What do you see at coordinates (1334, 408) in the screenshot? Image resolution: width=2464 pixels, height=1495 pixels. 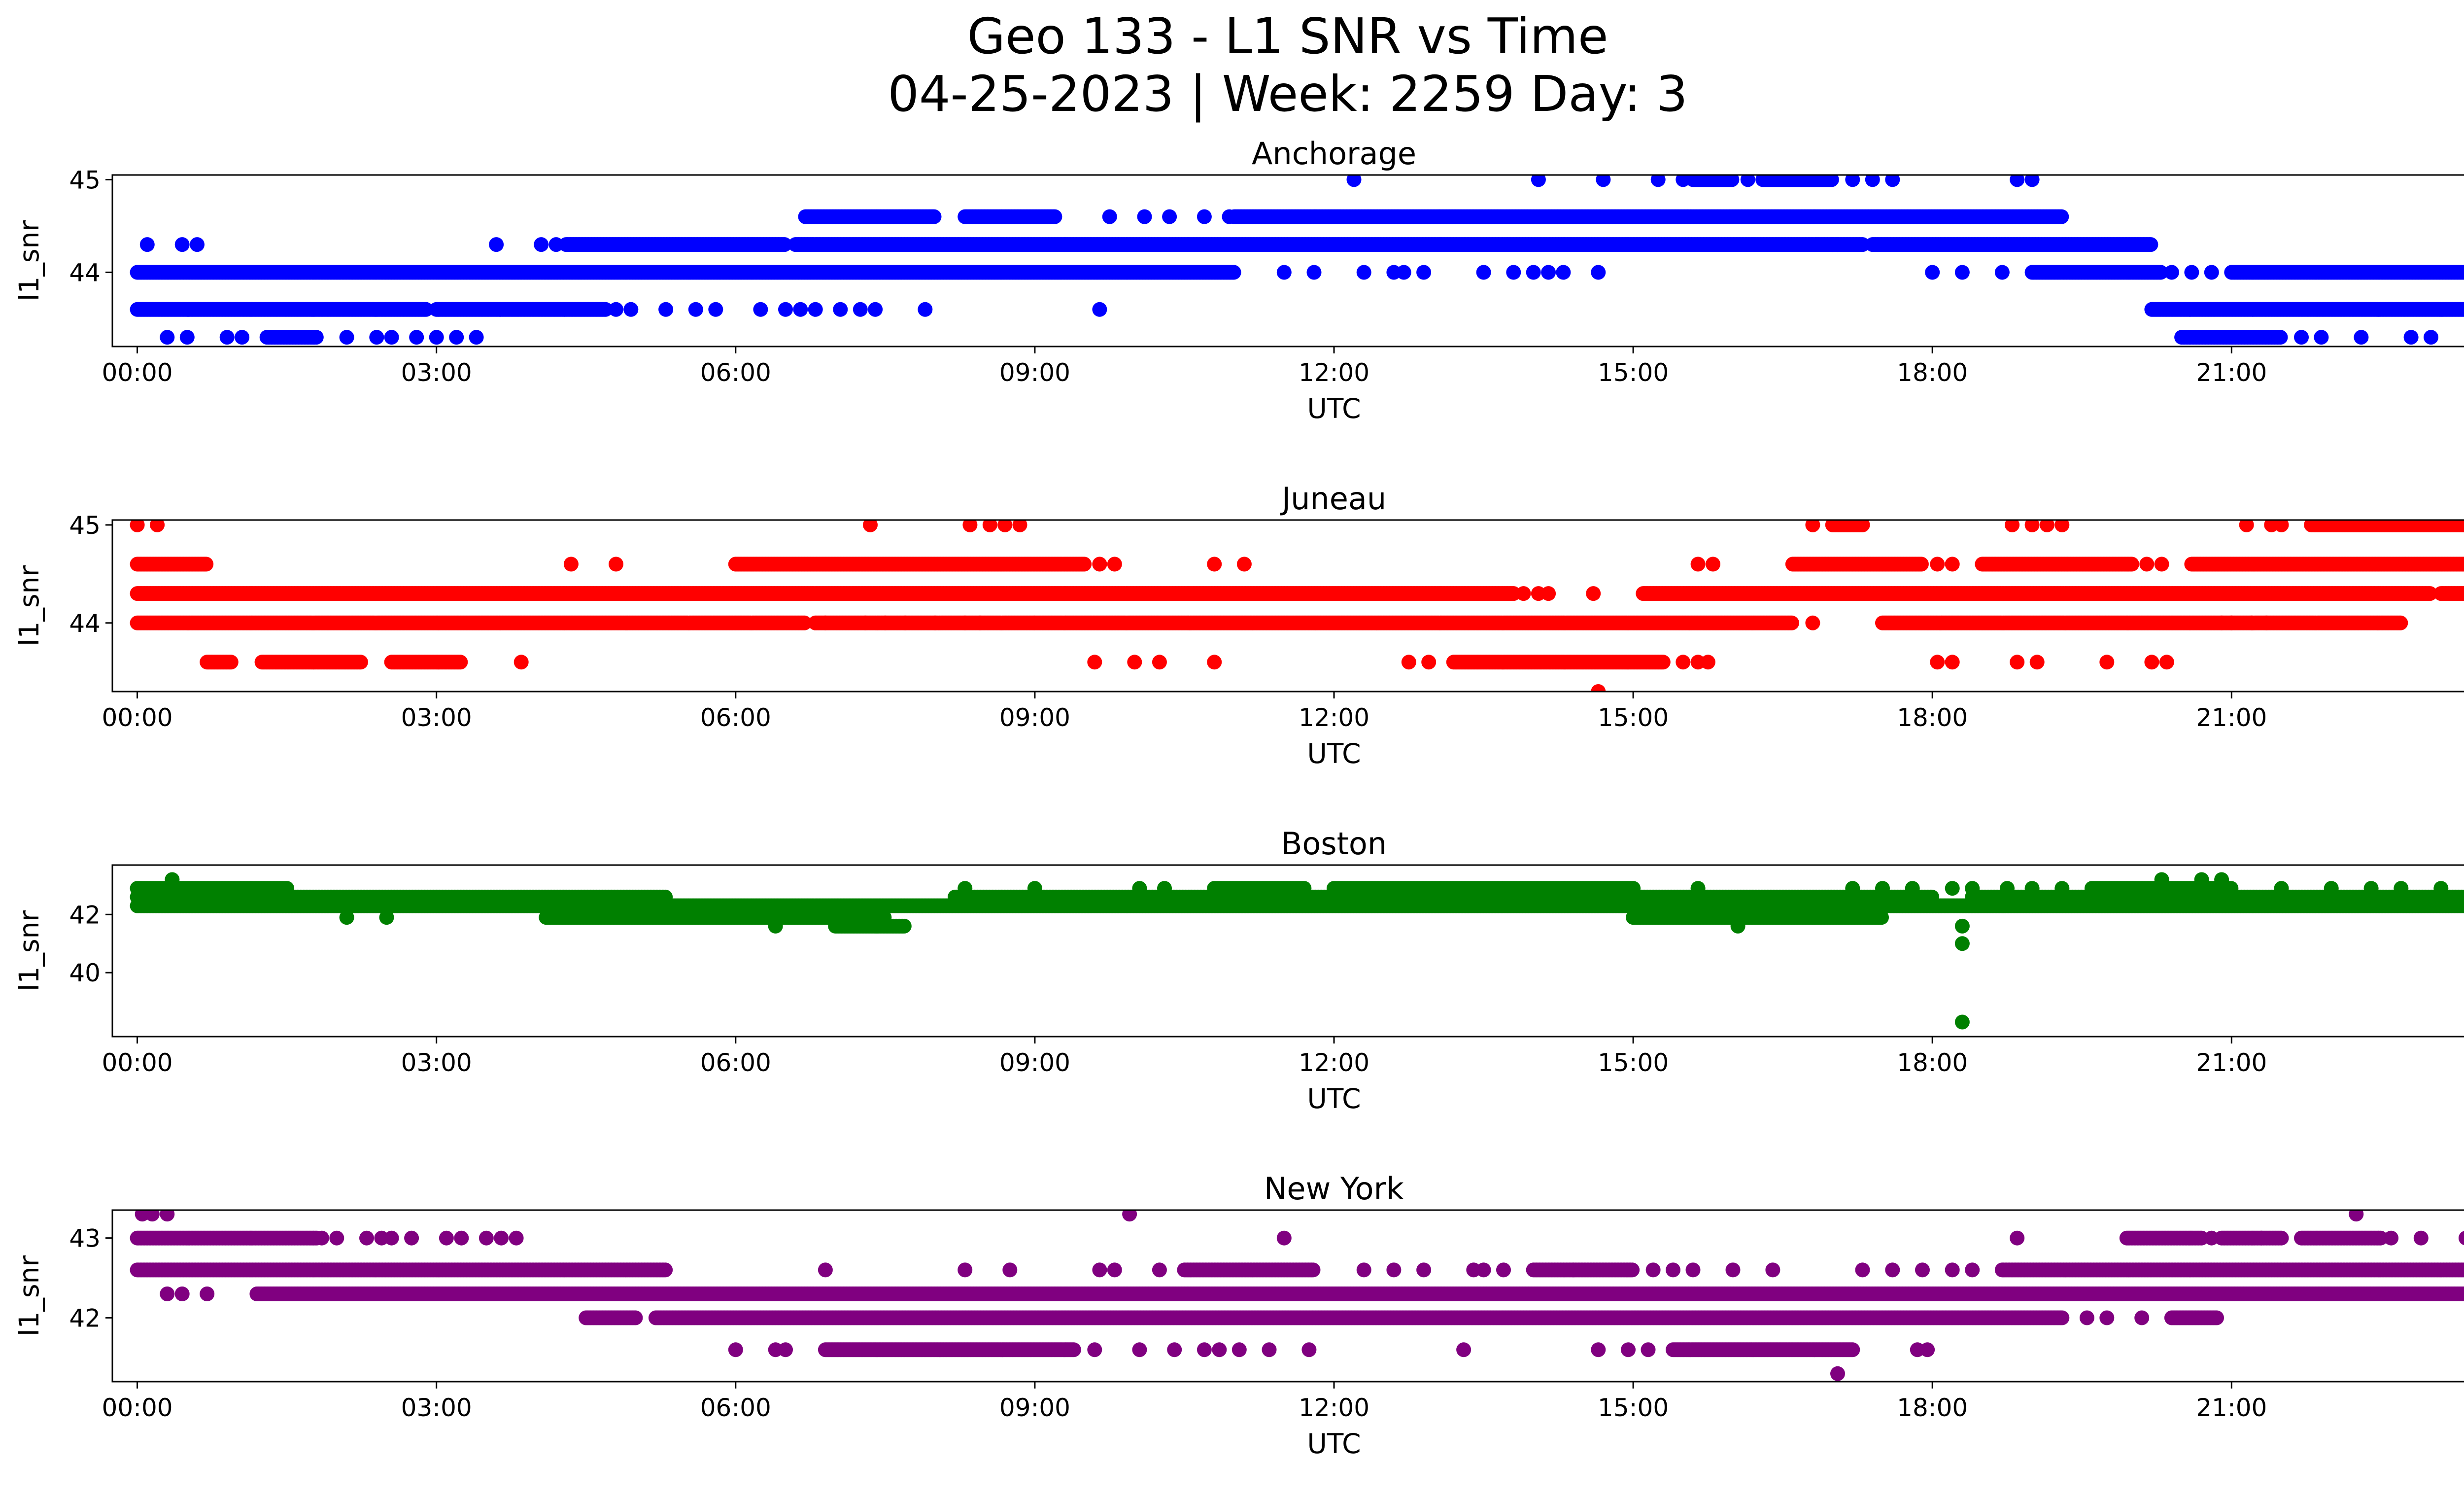 I see `x-axis-label: UTC` at bounding box center [1334, 408].